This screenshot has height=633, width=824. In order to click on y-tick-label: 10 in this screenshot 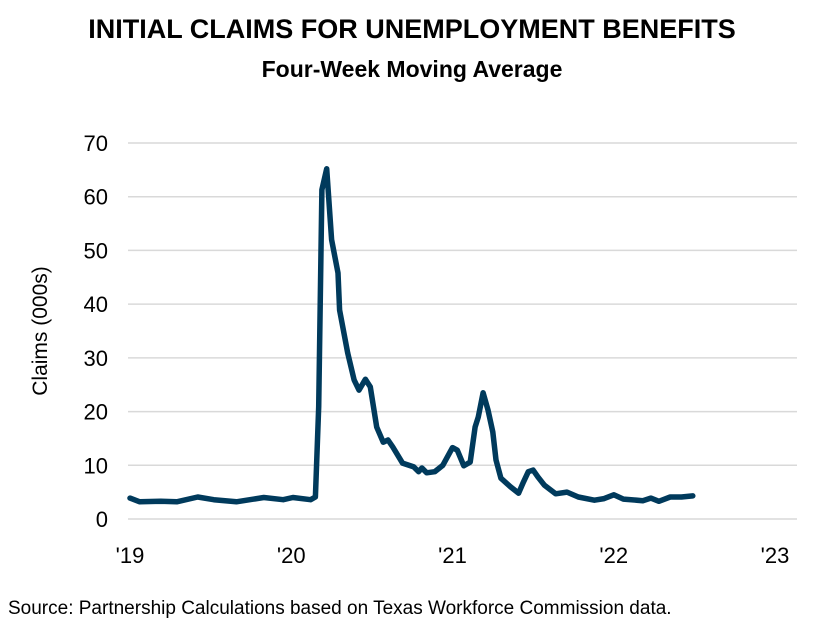, I will do `click(96, 465)`.